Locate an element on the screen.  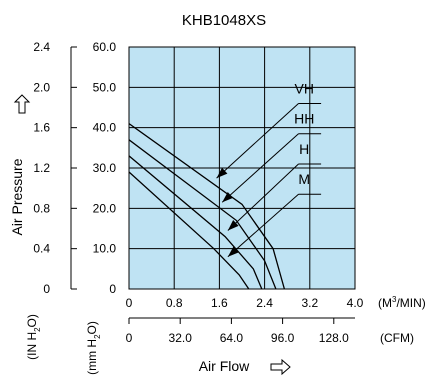
up-arrow-icon is located at coordinates (22, 104).